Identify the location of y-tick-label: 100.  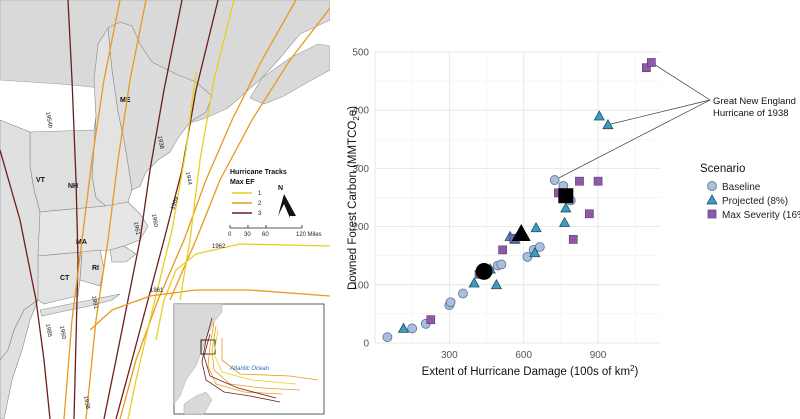
(360, 285).